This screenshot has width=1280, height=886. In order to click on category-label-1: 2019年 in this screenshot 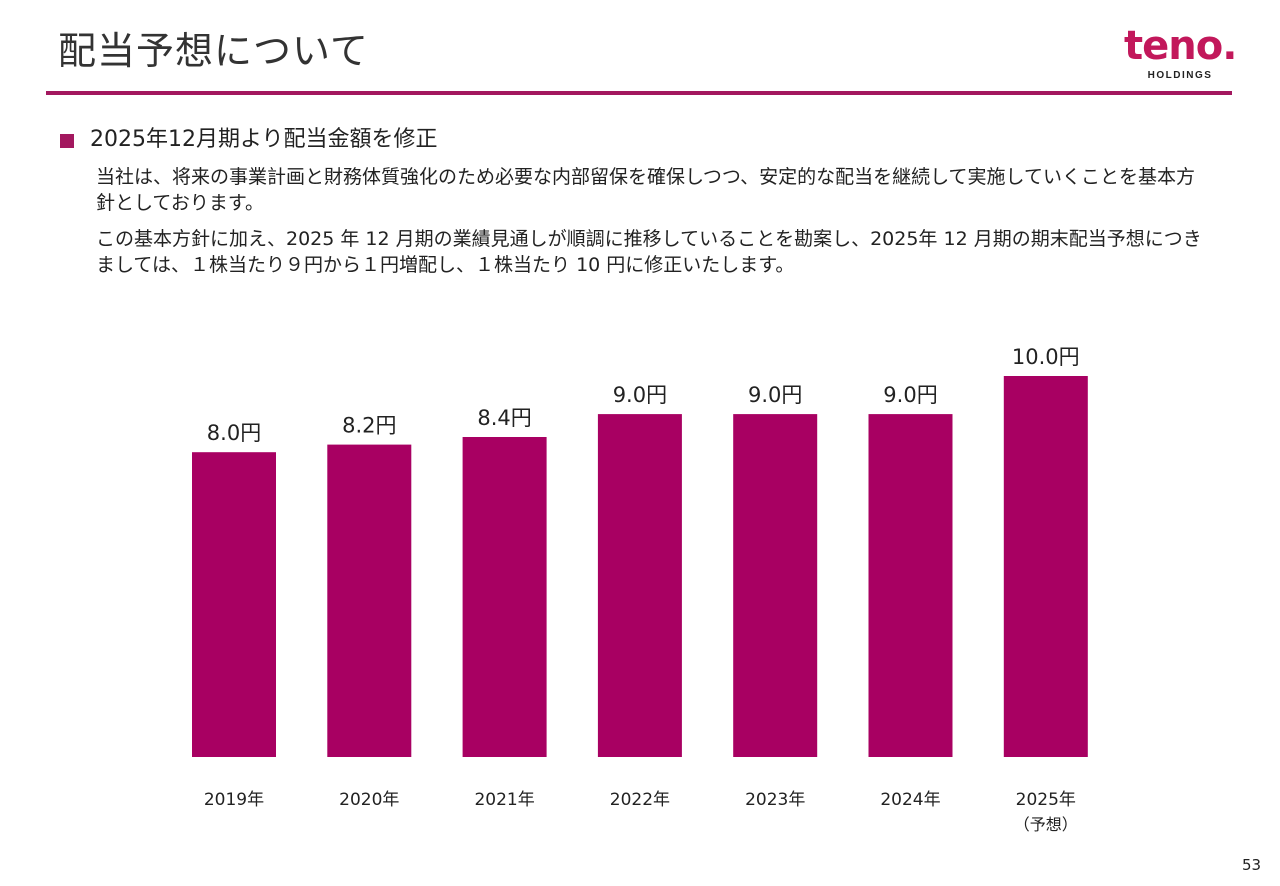, I will do `click(234, 800)`.